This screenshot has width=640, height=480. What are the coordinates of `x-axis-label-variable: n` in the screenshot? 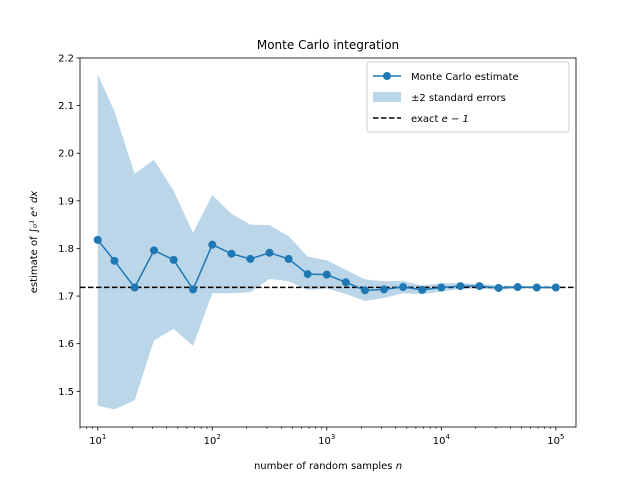 It's located at (399, 466).